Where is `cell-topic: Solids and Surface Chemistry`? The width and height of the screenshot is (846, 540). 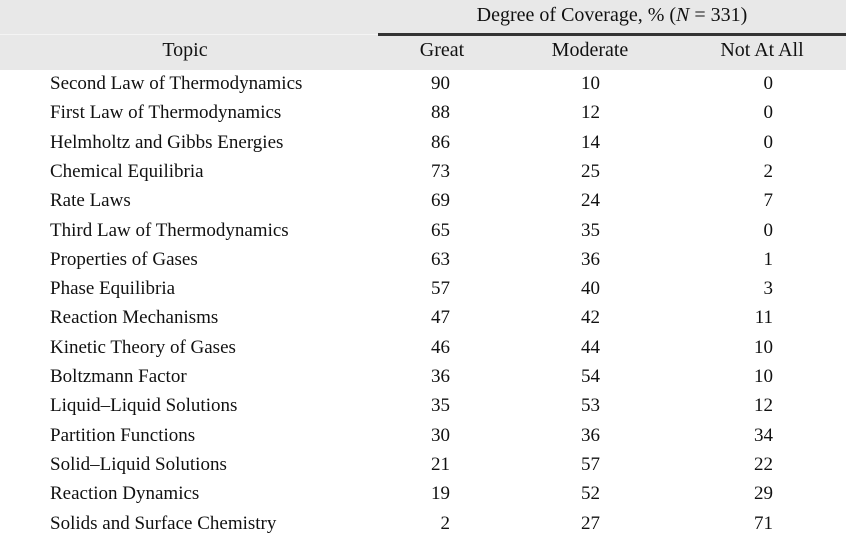
cell-topic: Solids and Surface Chemistry is located at coordinates (163, 523).